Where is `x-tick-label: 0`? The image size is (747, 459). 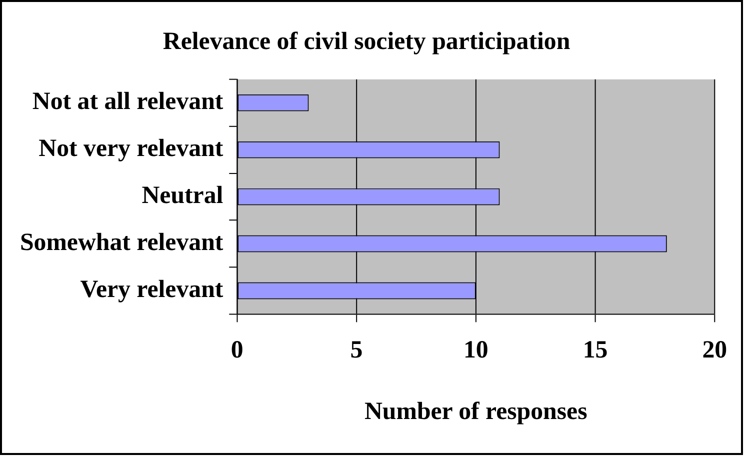 x-tick-label: 0 is located at coordinates (237, 350).